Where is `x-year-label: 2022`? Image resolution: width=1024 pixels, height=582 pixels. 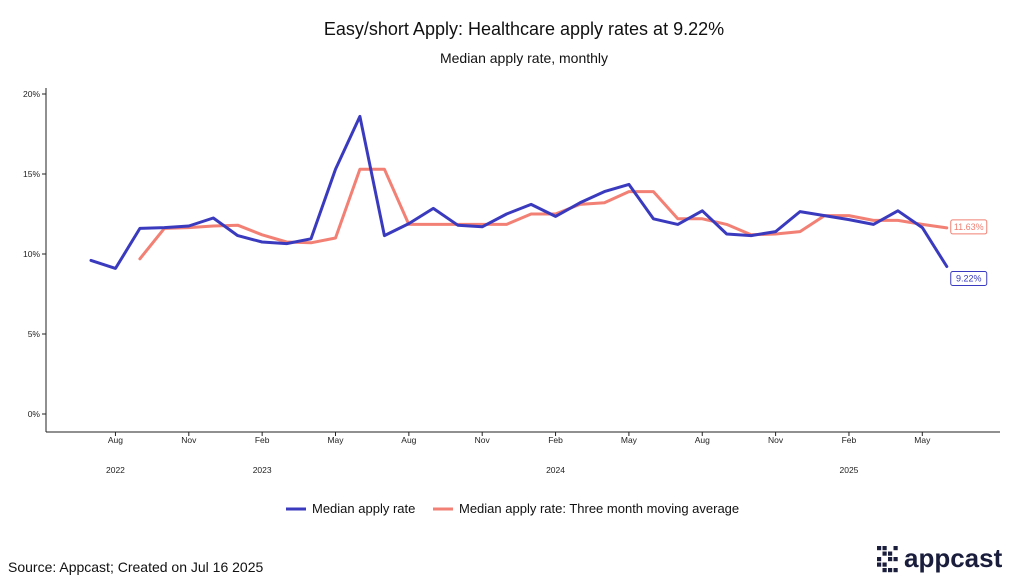
x-year-label: 2022 is located at coordinates (115, 470).